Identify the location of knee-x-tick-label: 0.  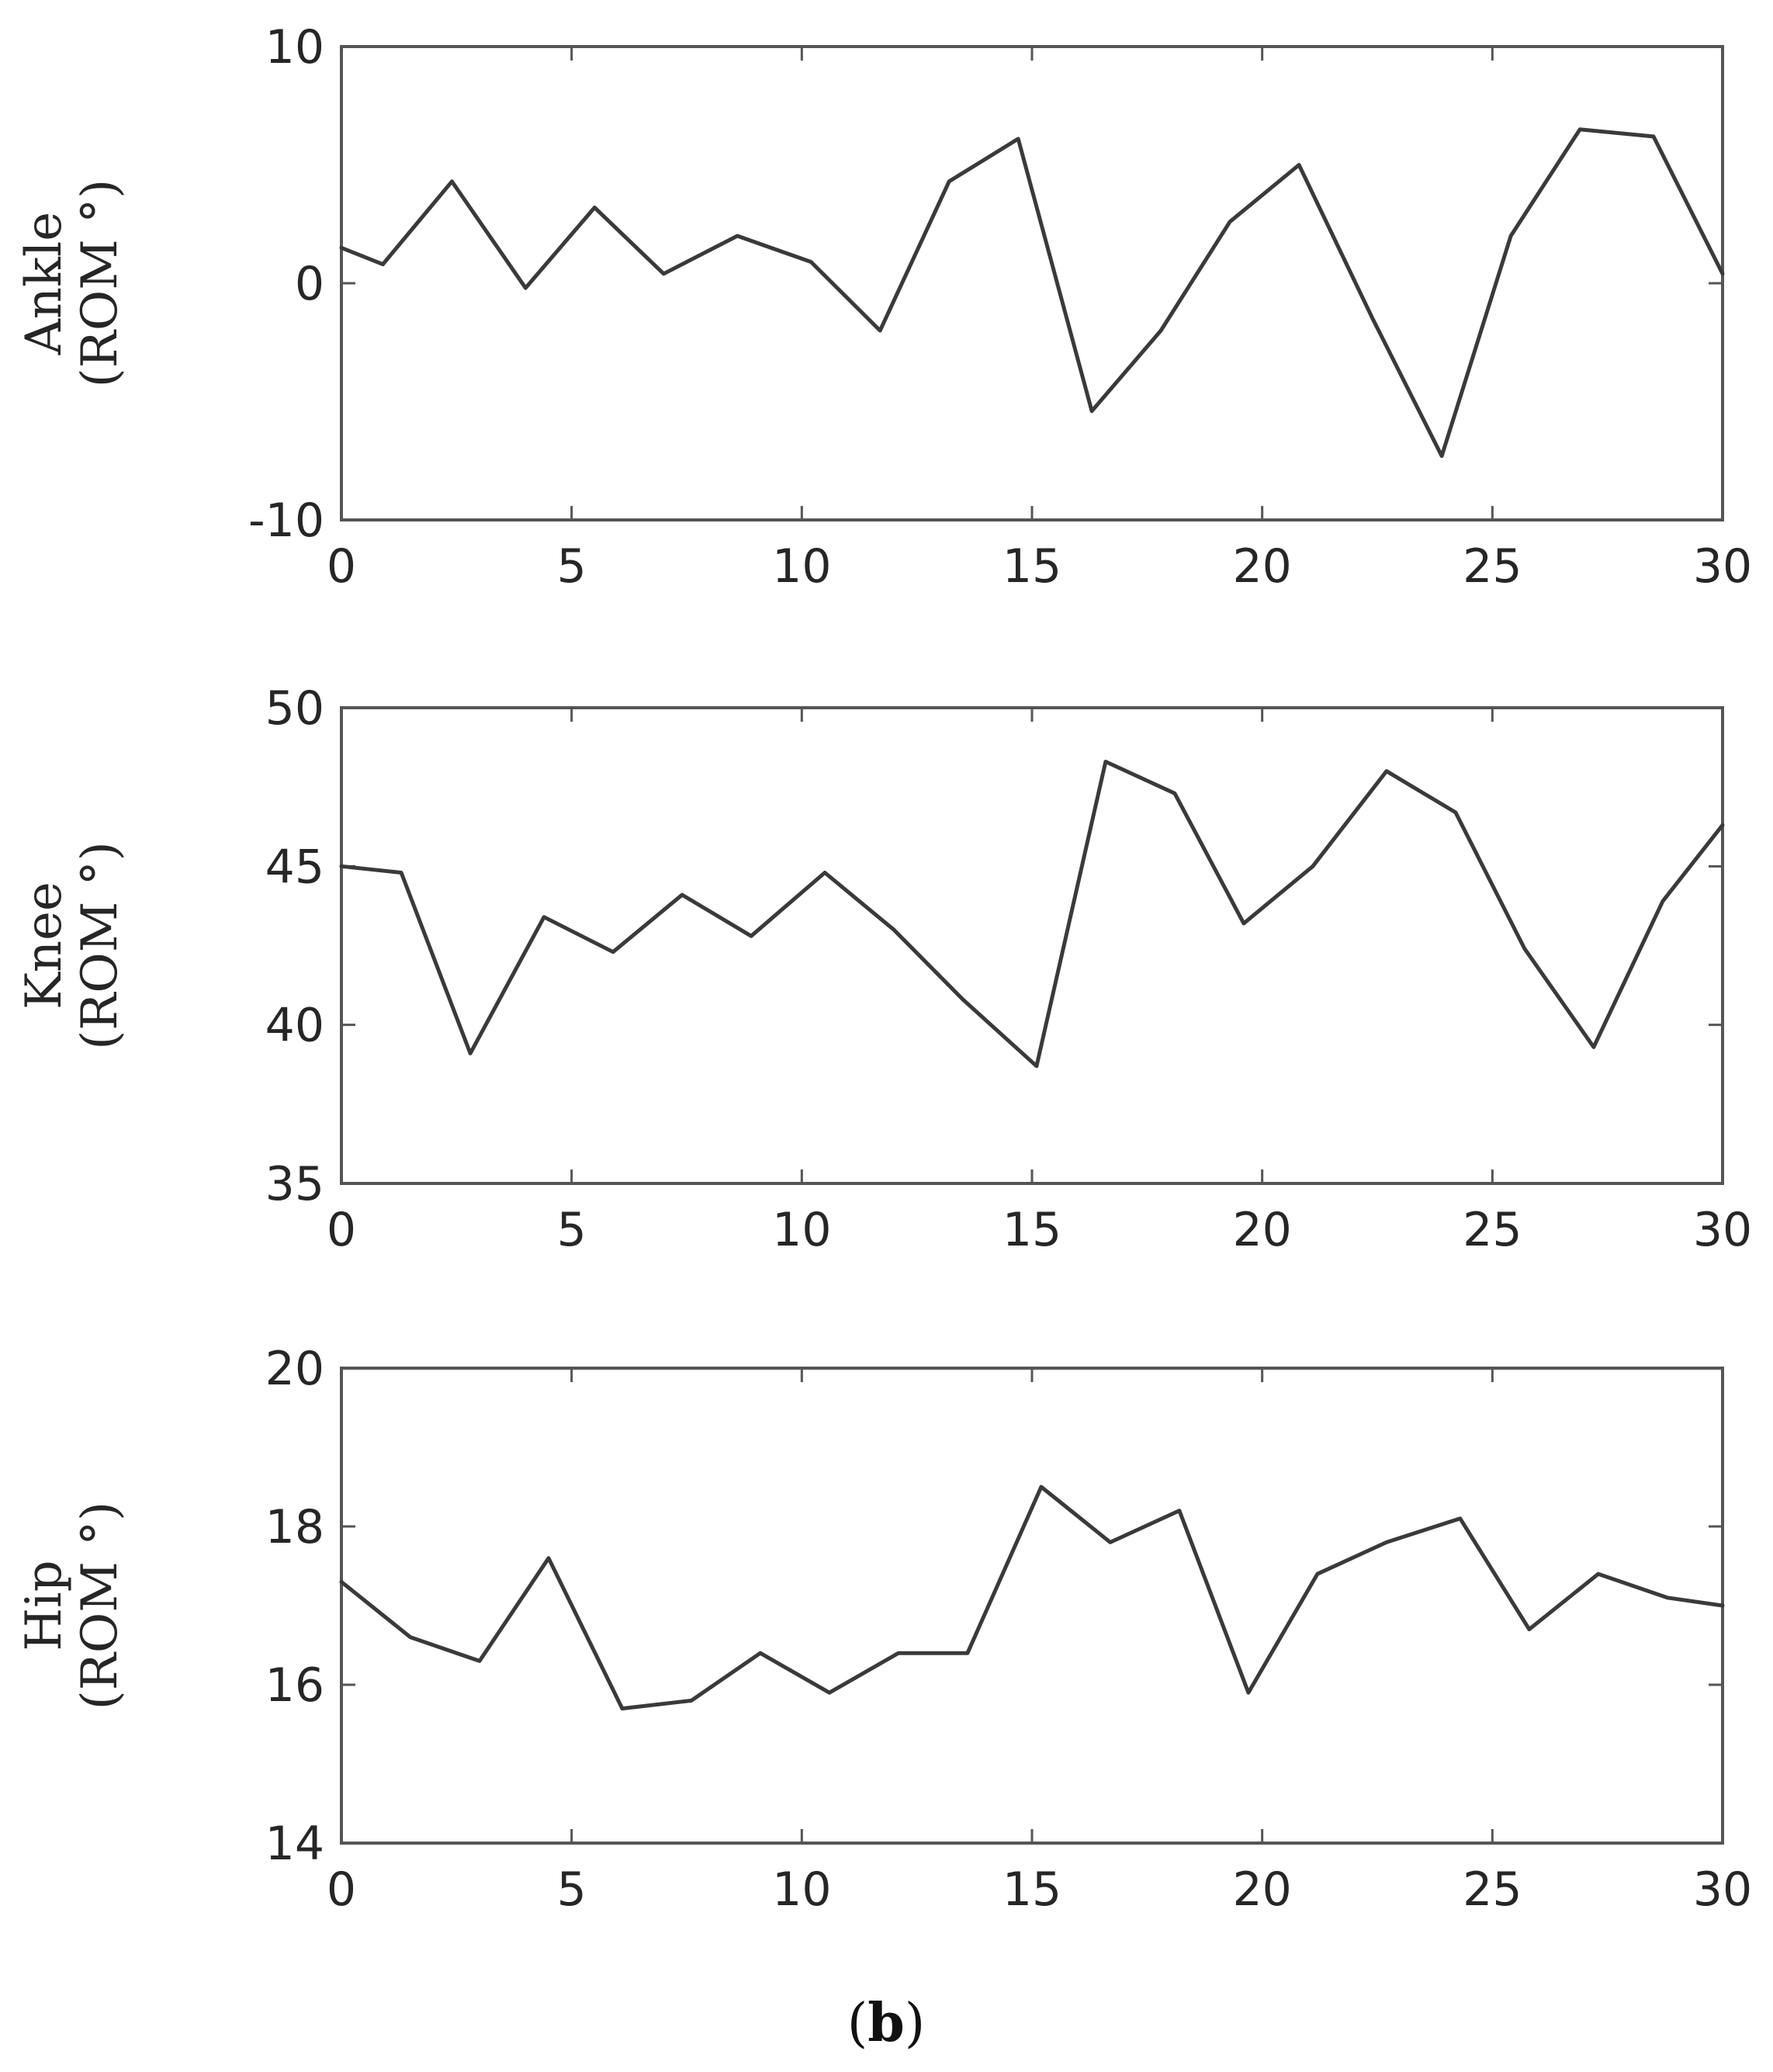
(341, 1230).